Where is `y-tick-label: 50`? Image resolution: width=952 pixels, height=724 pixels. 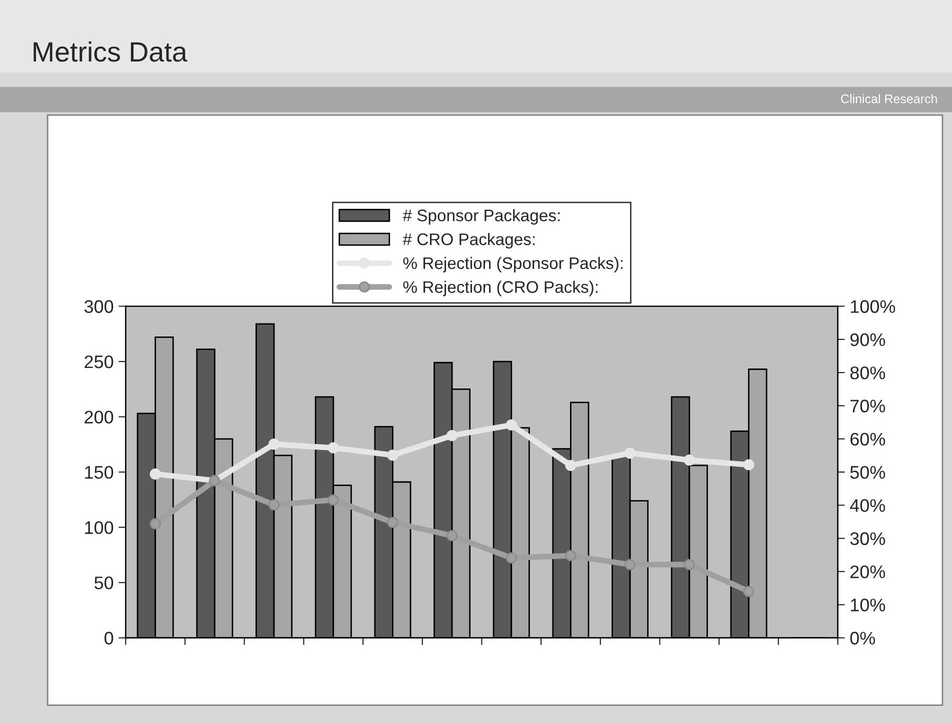
y-tick-label: 50 is located at coordinates (104, 583).